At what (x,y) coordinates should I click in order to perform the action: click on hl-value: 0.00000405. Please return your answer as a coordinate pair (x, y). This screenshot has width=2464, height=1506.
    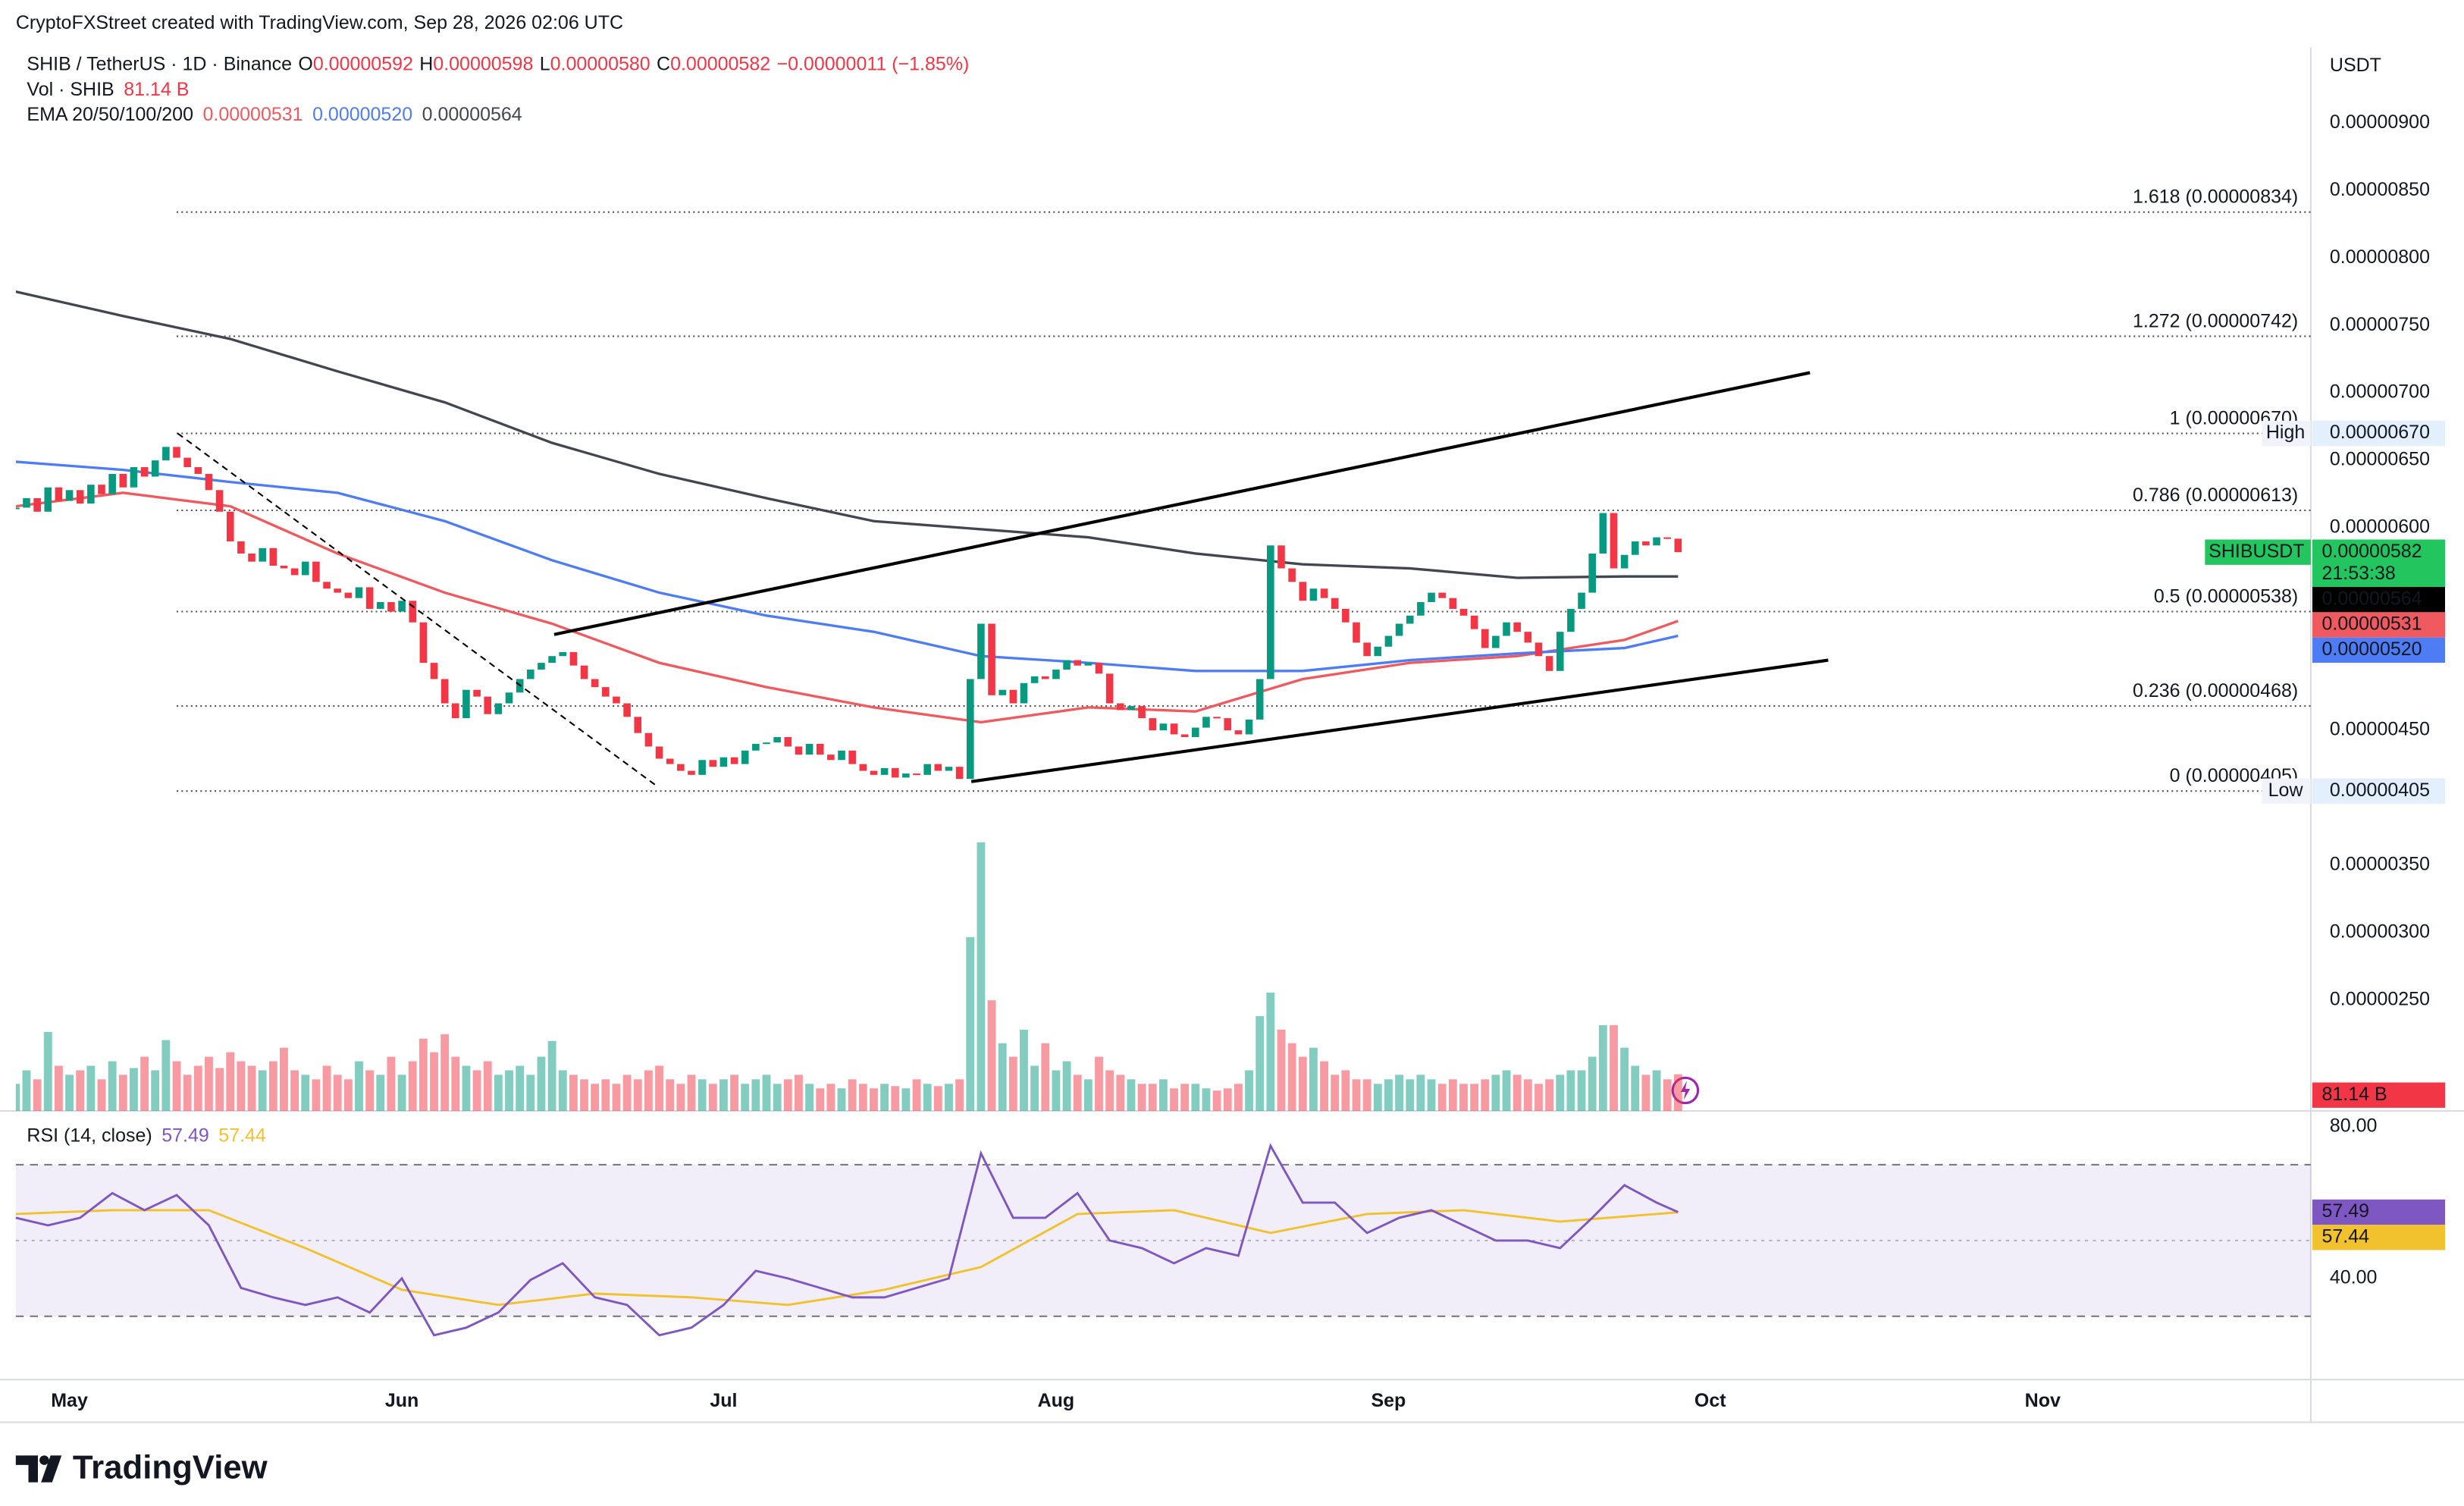
    Looking at the image, I should click on (2380, 790).